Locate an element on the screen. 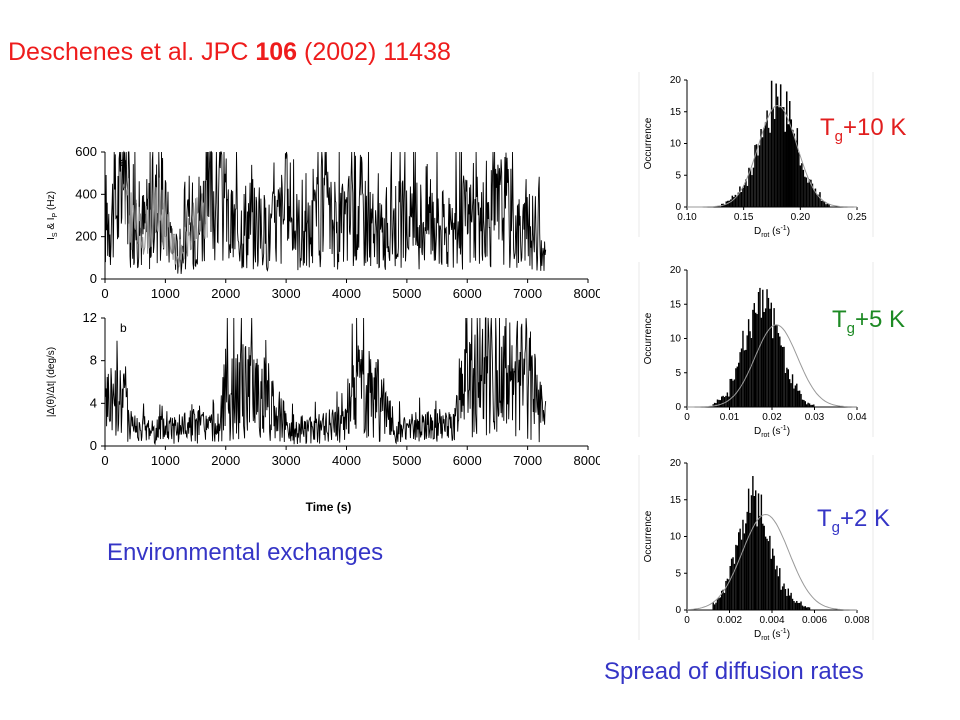 This screenshot has height=720, width=960. x-tick-label: 0.01 is located at coordinates (730, 417).